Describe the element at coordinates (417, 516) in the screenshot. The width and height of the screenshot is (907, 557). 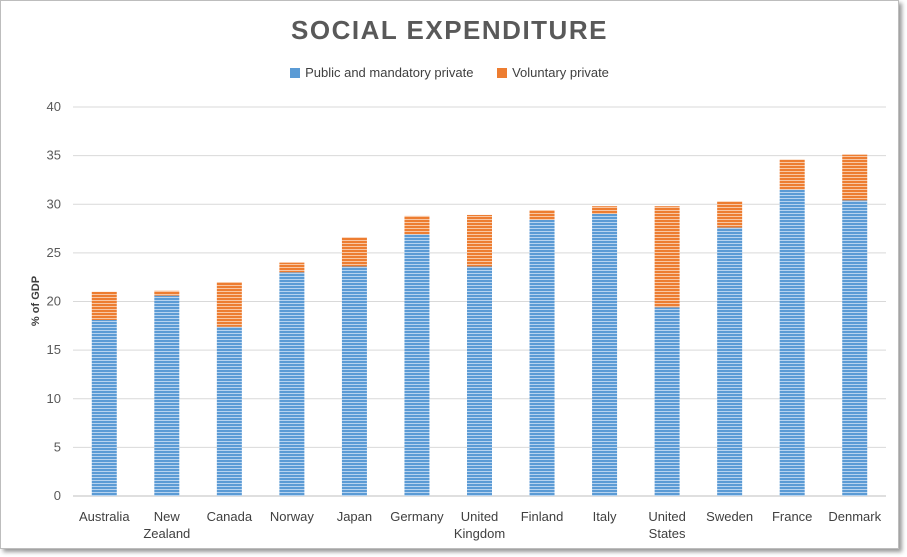
I see `x-tick-label: Germany` at that location.